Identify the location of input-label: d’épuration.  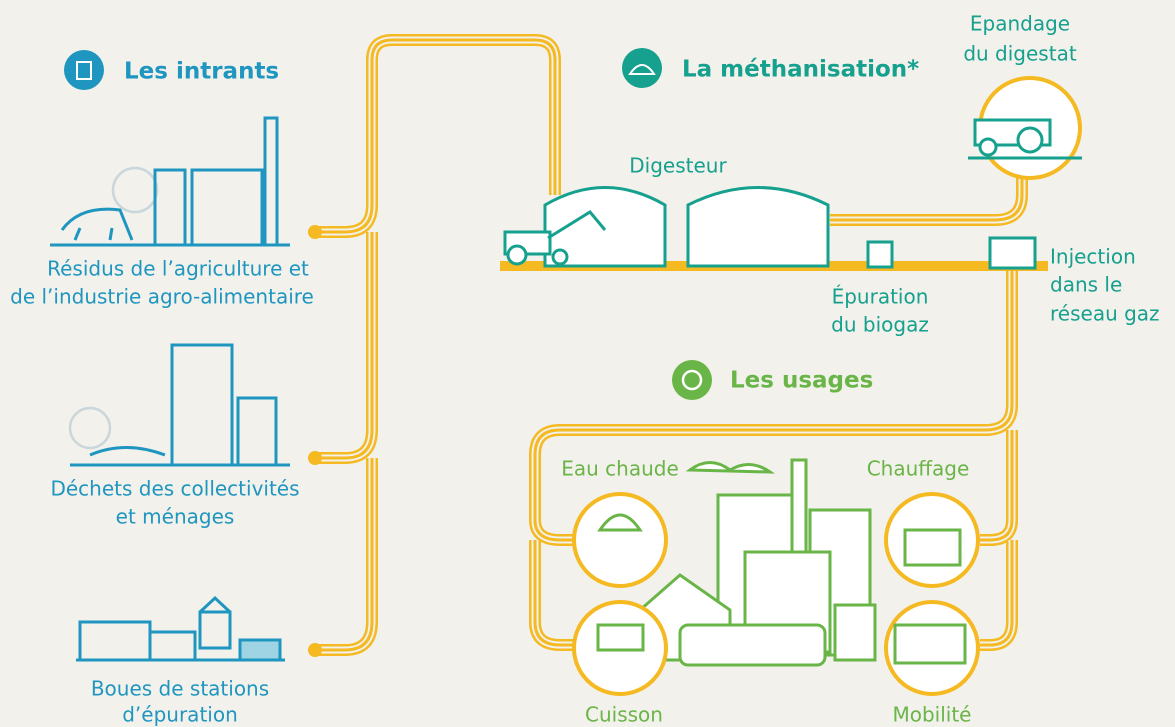
(180, 715).